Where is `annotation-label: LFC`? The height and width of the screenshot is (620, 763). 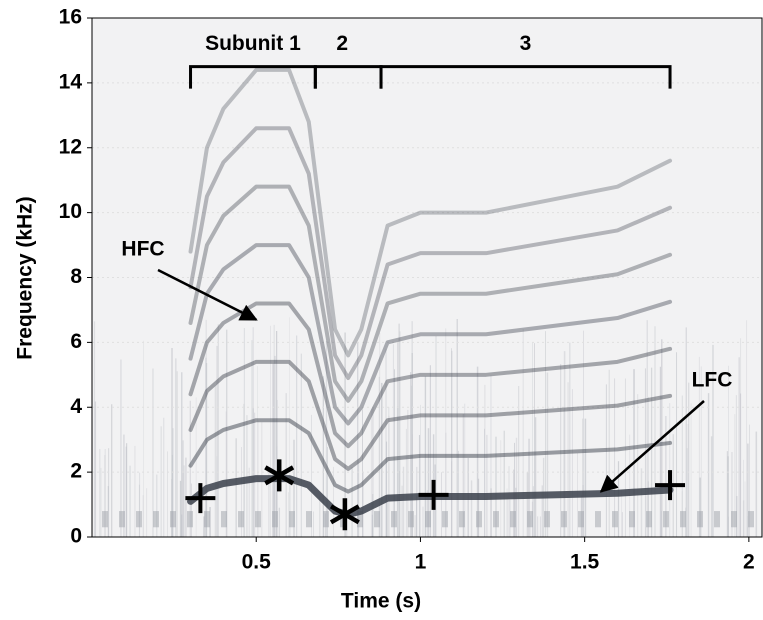
annotation-label: LFC is located at coordinates (712, 380).